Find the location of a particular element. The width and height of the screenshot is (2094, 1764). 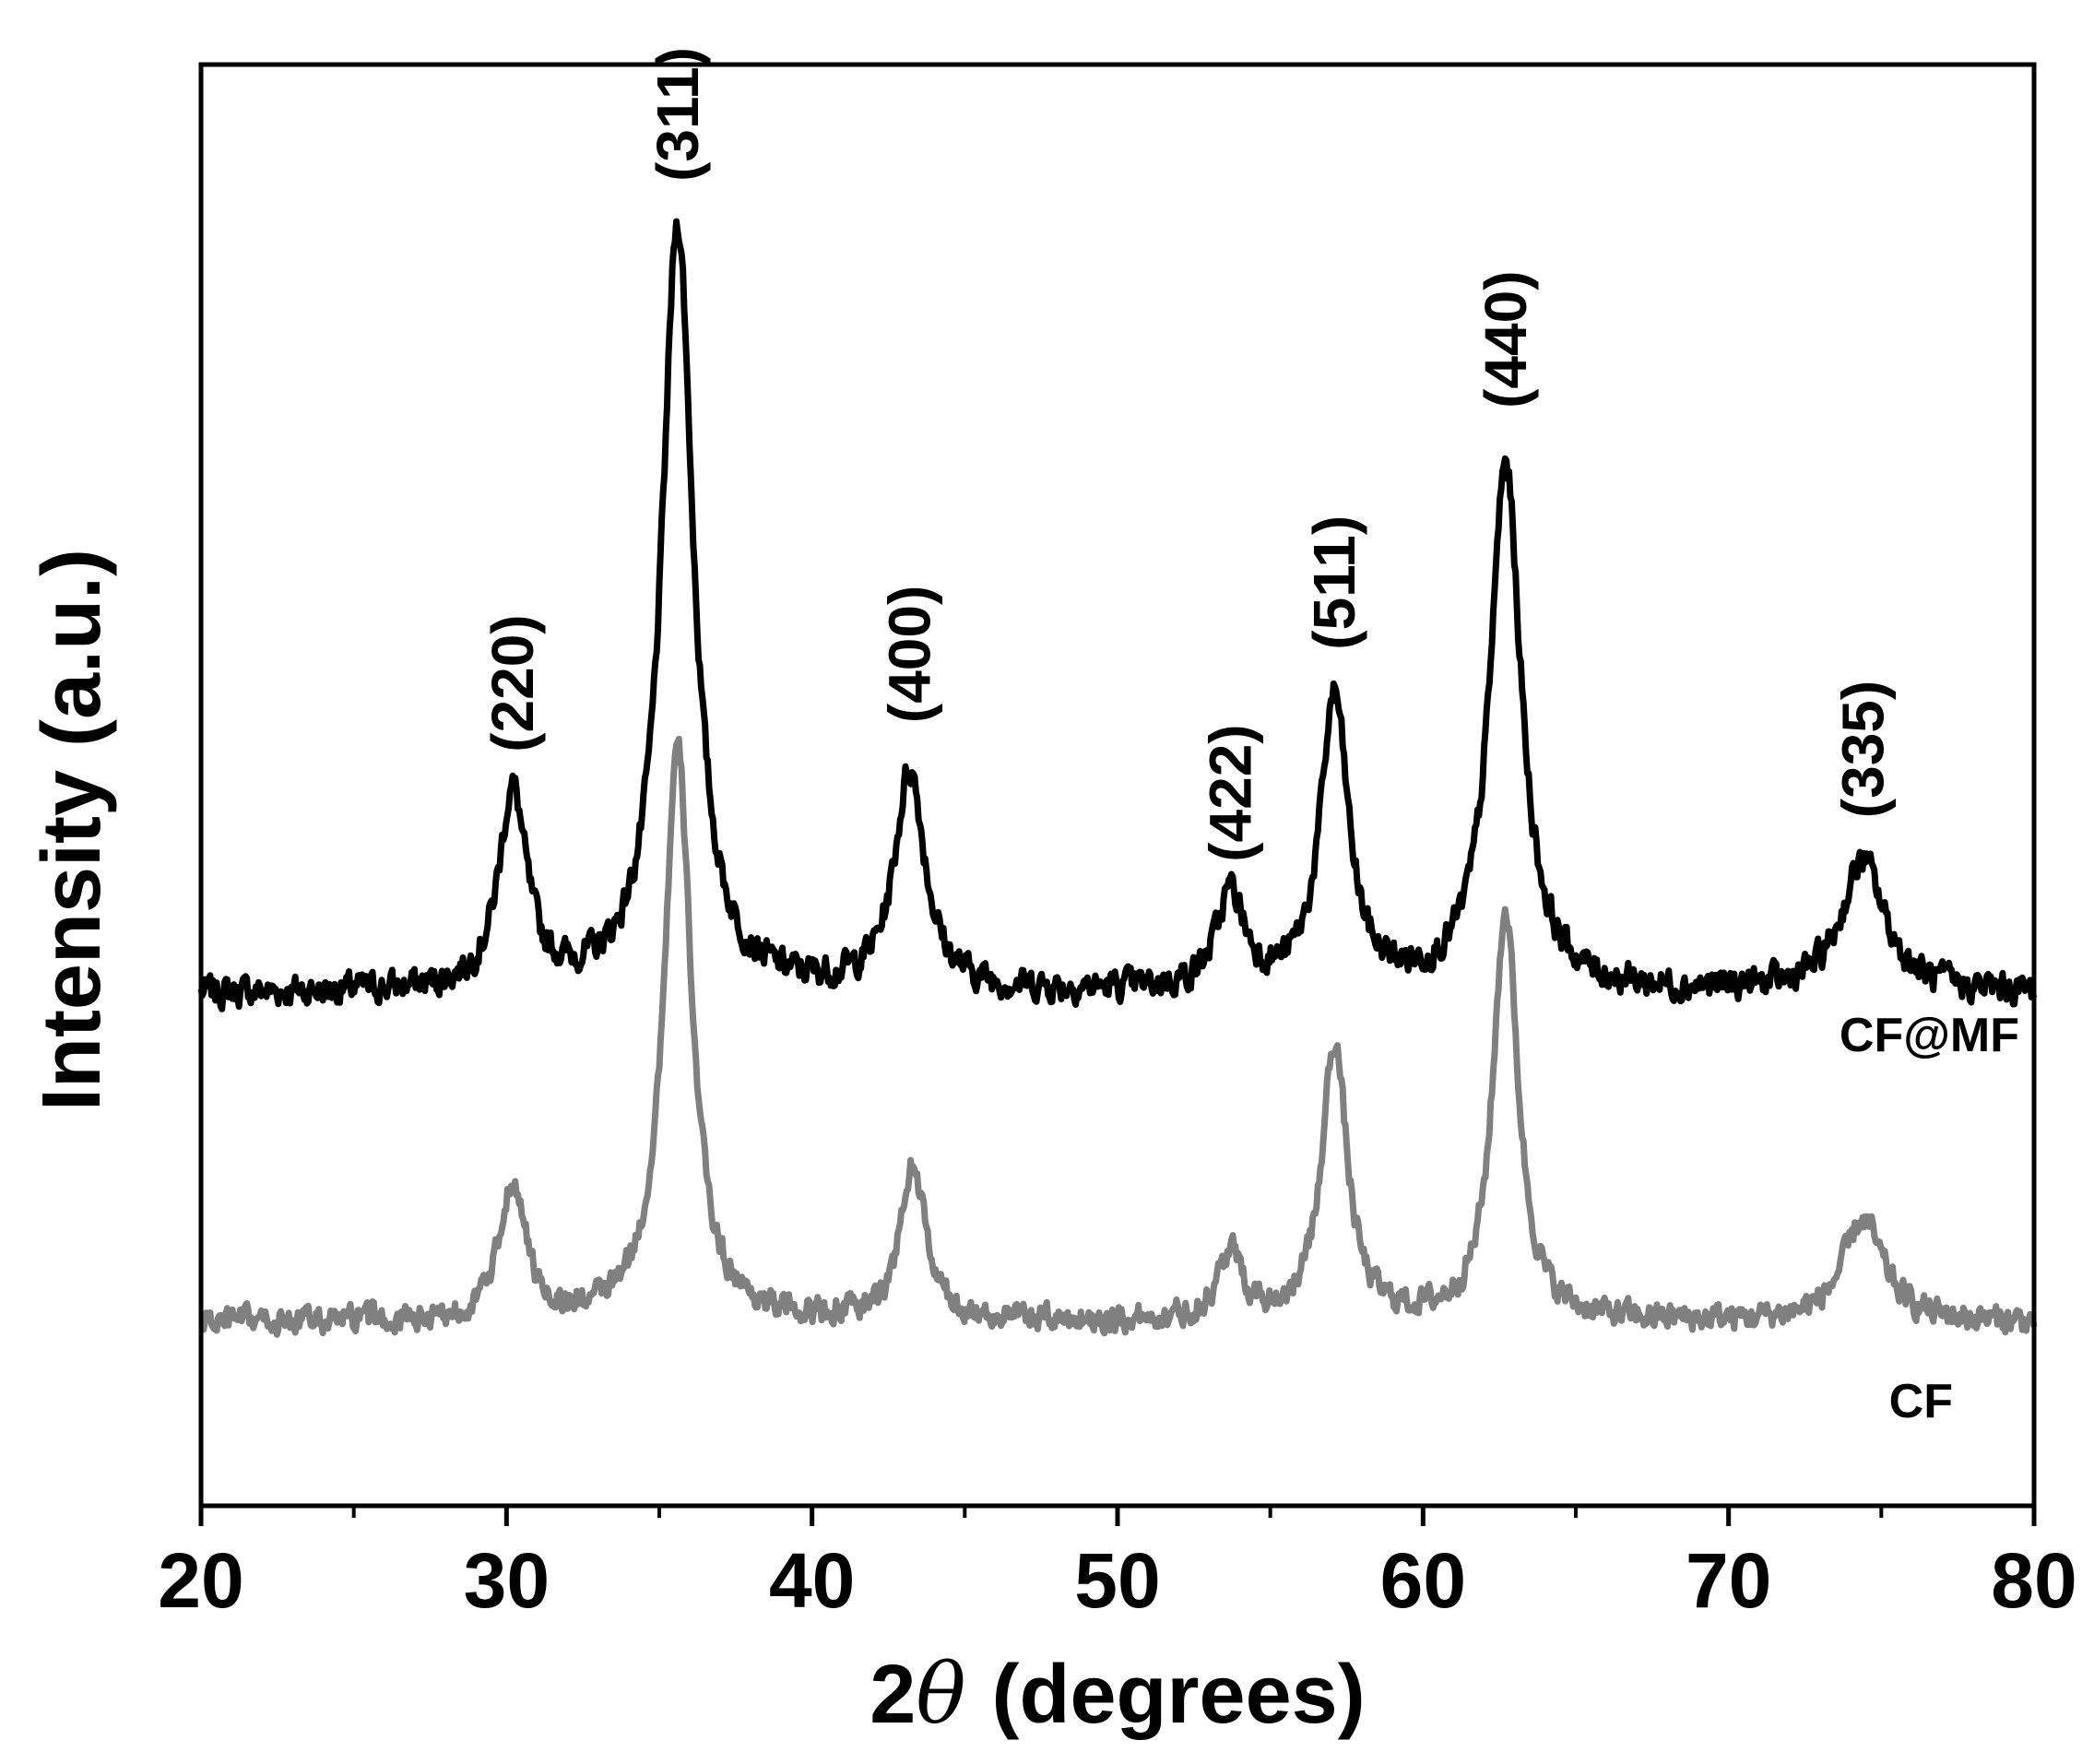

x-axis-title-prefix: 2 is located at coordinates (893, 1695).